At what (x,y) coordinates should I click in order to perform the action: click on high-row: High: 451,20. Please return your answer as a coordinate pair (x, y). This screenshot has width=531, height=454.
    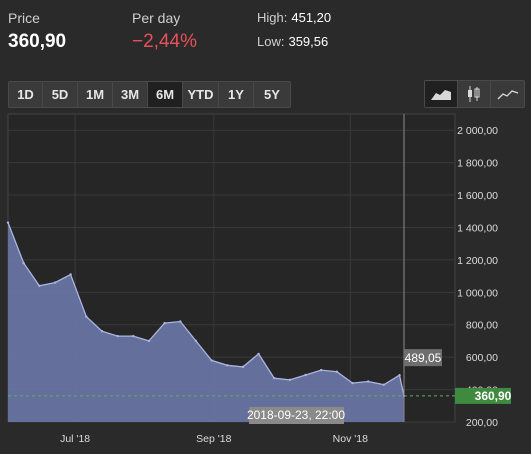
    Looking at the image, I should click on (294, 17).